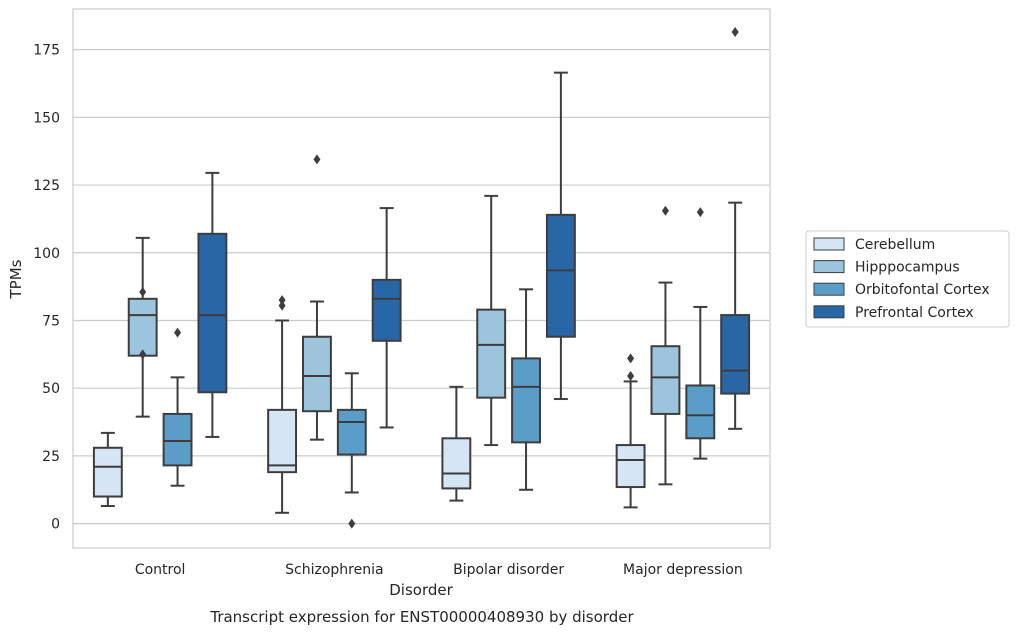 This screenshot has height=634, width=1018. What do you see at coordinates (46, 254) in the screenshot?
I see `y-tick-label: 100` at bounding box center [46, 254].